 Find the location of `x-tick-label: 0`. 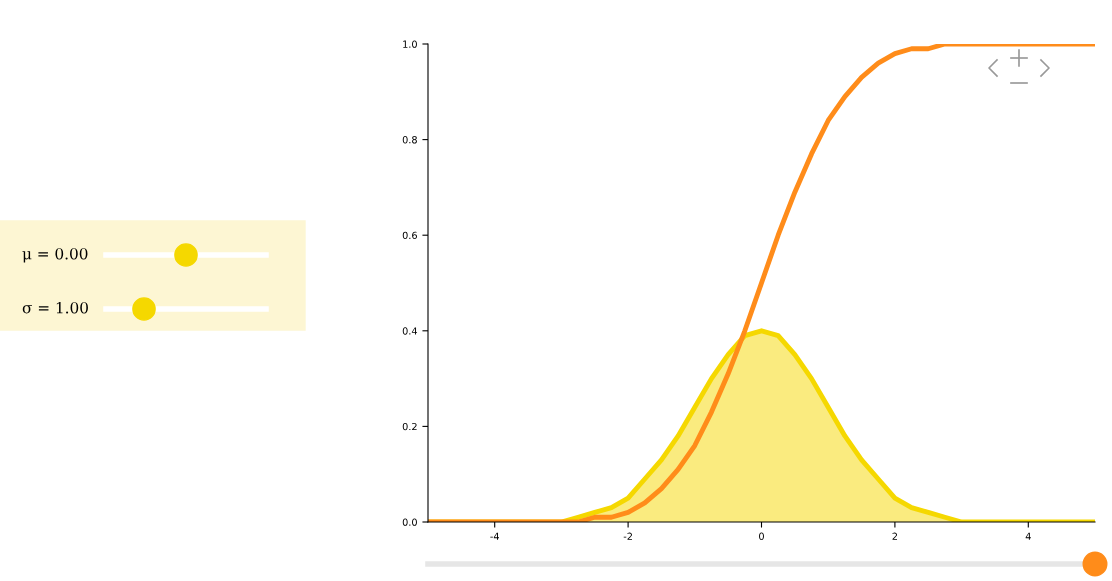

x-tick-label: 0 is located at coordinates (761, 536).